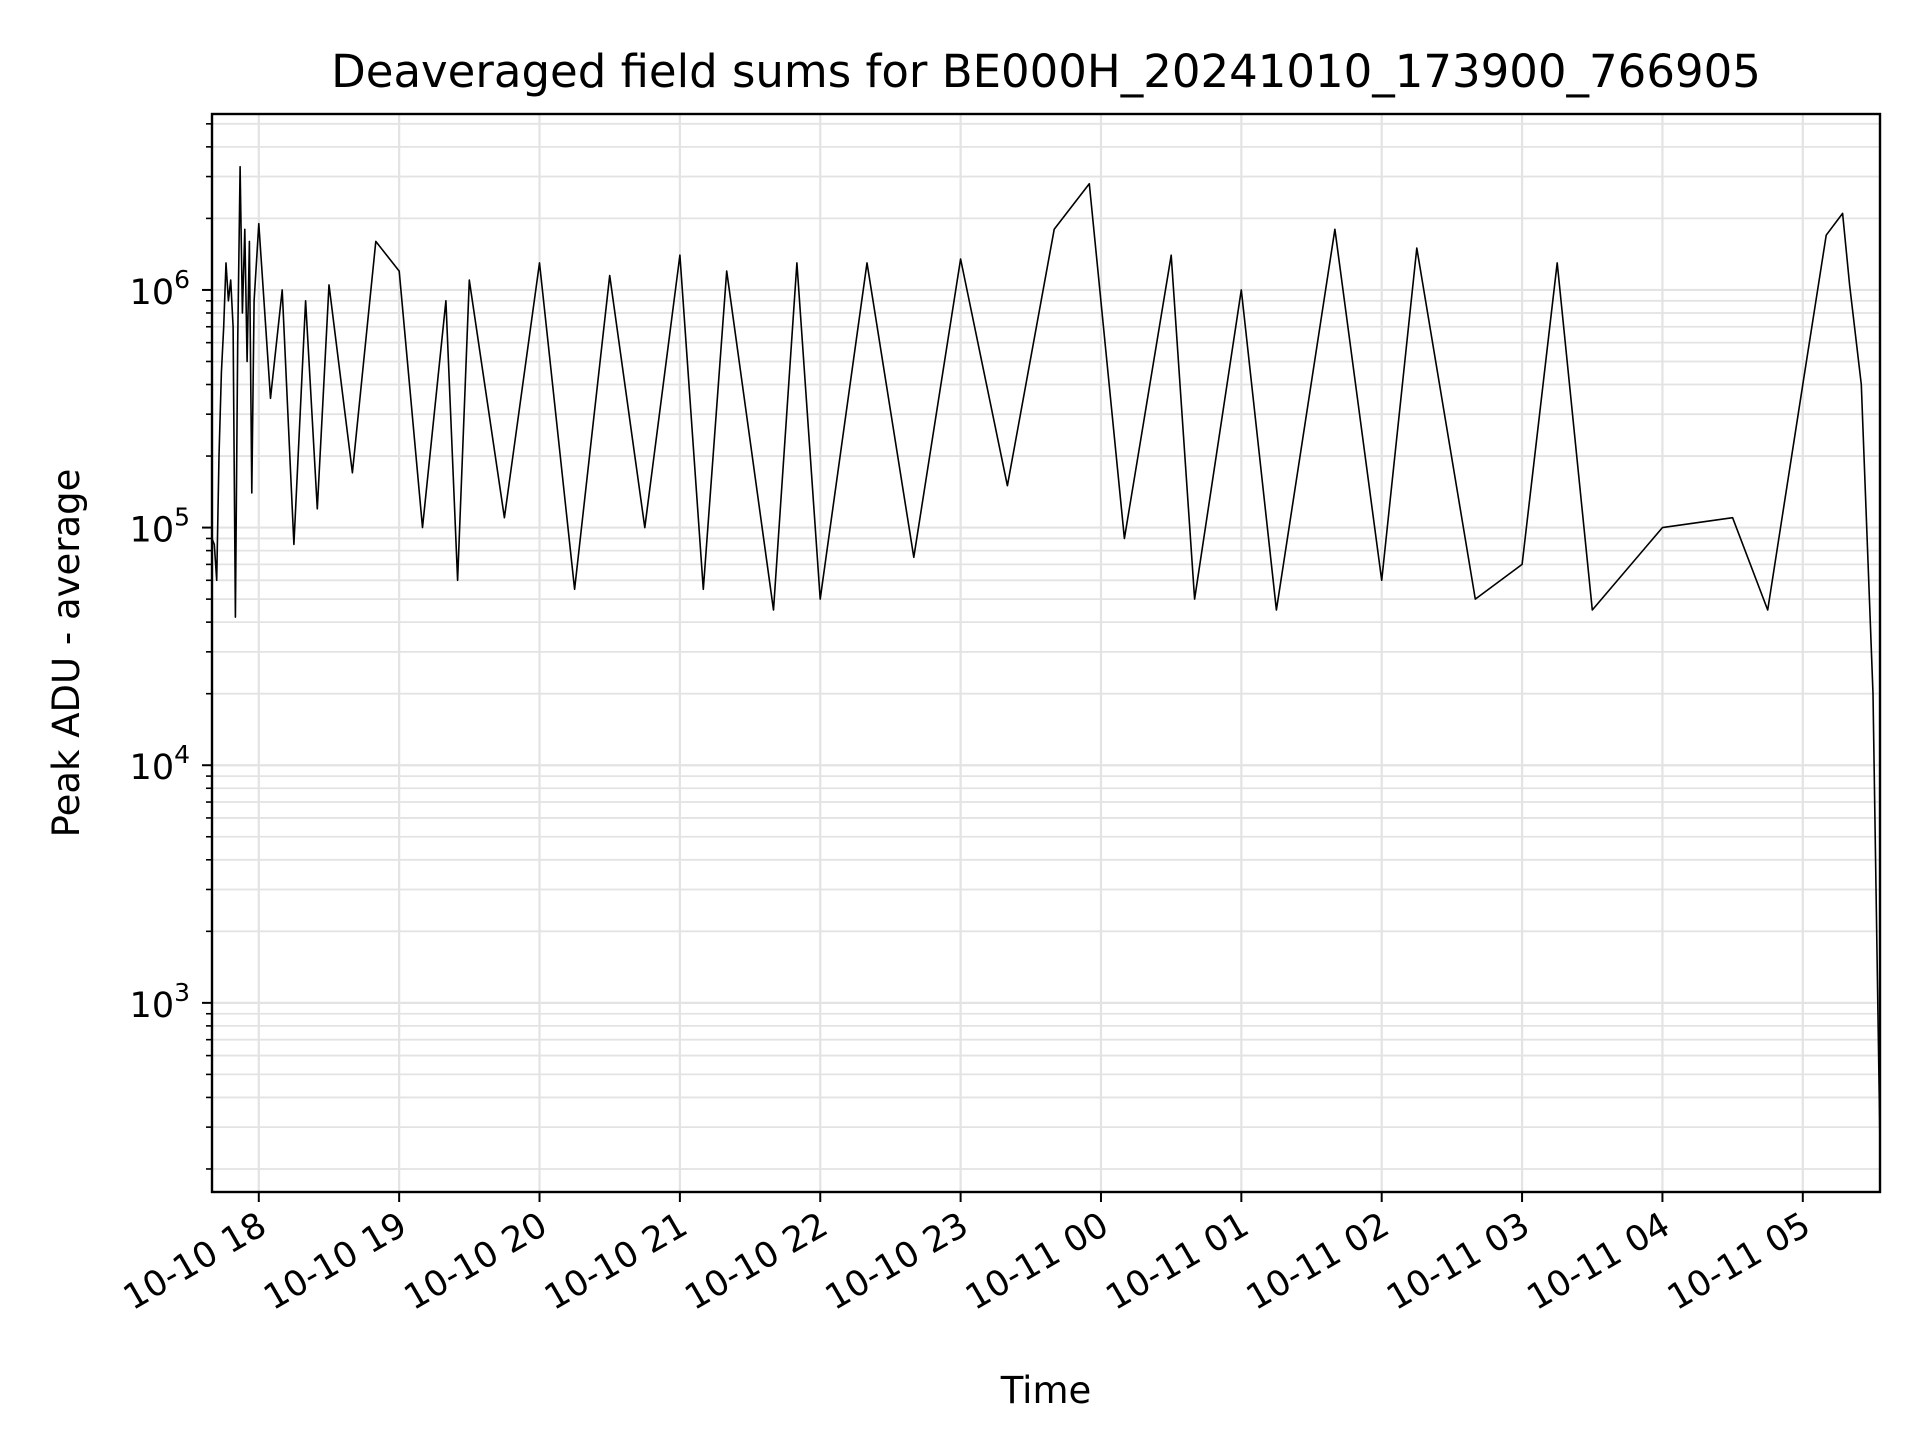  Describe the element at coordinates (182, 279) in the screenshot. I see `y-tick-exponent: 6` at that location.